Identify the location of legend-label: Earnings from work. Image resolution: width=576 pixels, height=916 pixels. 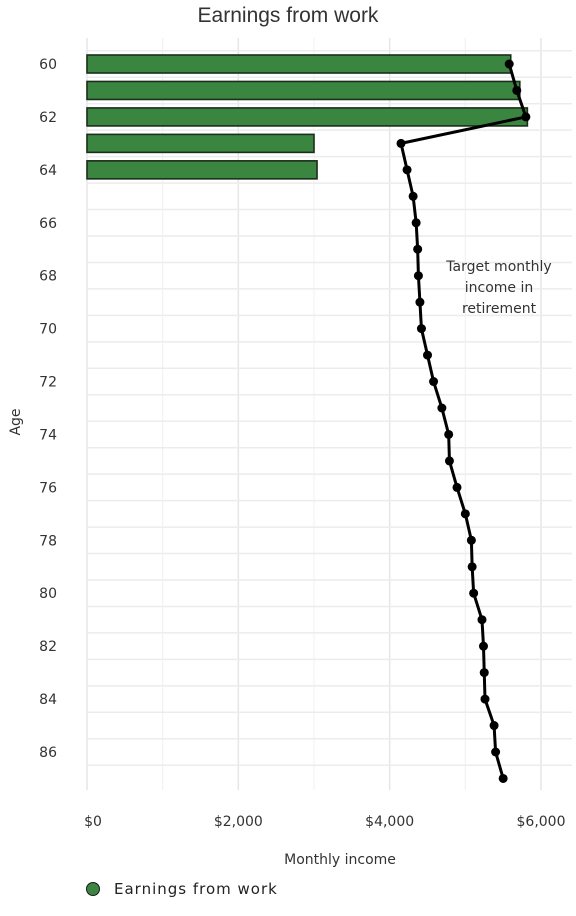
(196, 889).